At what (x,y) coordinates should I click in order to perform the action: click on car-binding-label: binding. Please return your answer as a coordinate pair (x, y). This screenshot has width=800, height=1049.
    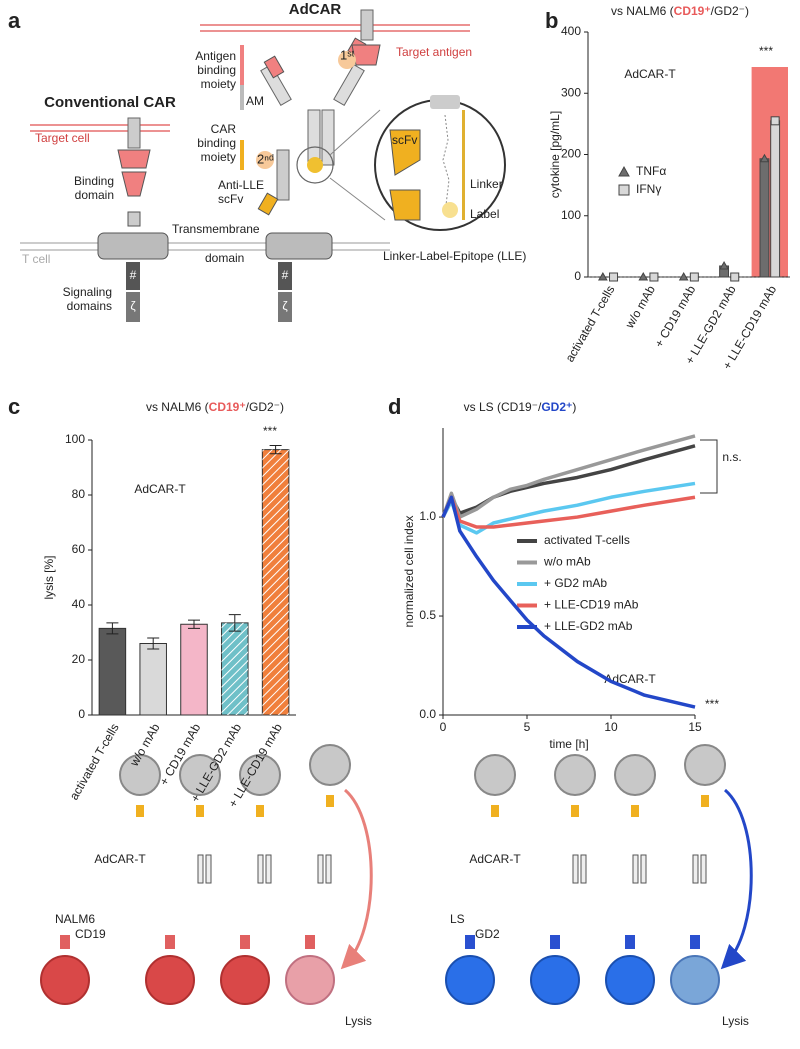
    Looking at the image, I should click on (216, 143).